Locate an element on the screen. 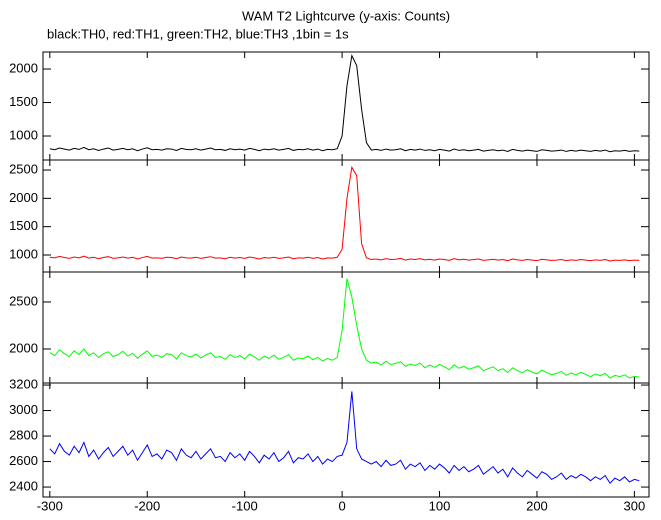  x-tick-label: -200 is located at coordinates (147, 505).